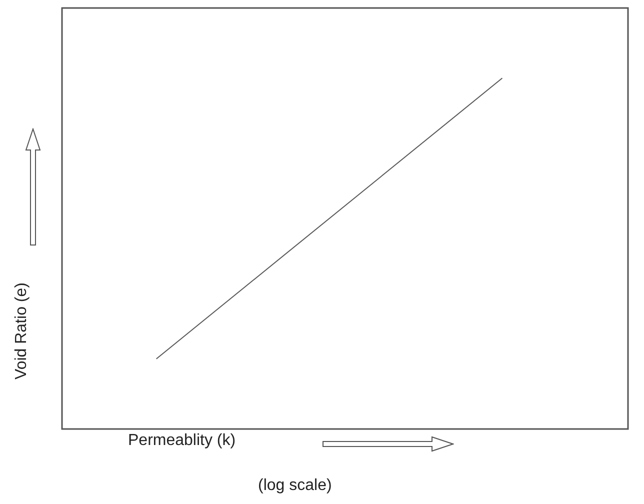 The image size is (644, 504). I want to click on x-axis-title: Permeablity (k), so click(182, 441).